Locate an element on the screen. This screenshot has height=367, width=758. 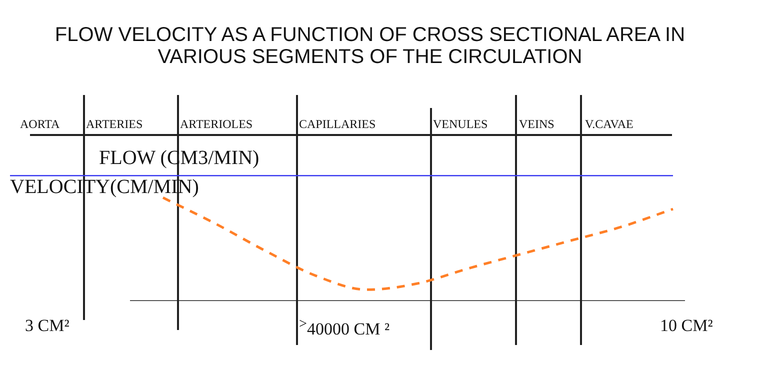
text: AORTA is located at coordinates (40, 124).